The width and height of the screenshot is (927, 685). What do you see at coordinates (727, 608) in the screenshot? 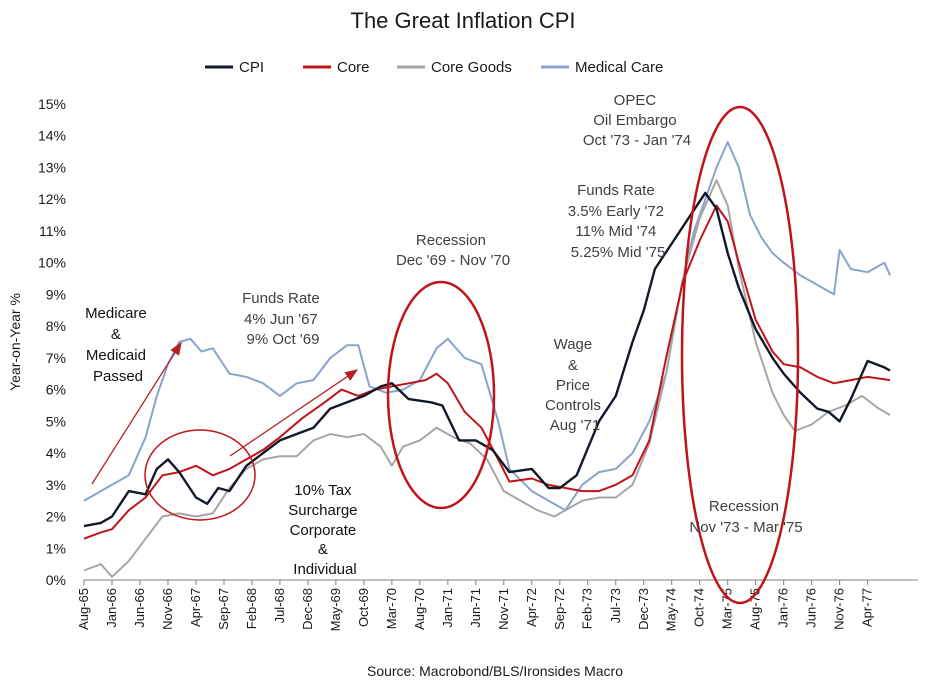
I see `x-tick-label: Mar-75` at bounding box center [727, 608].